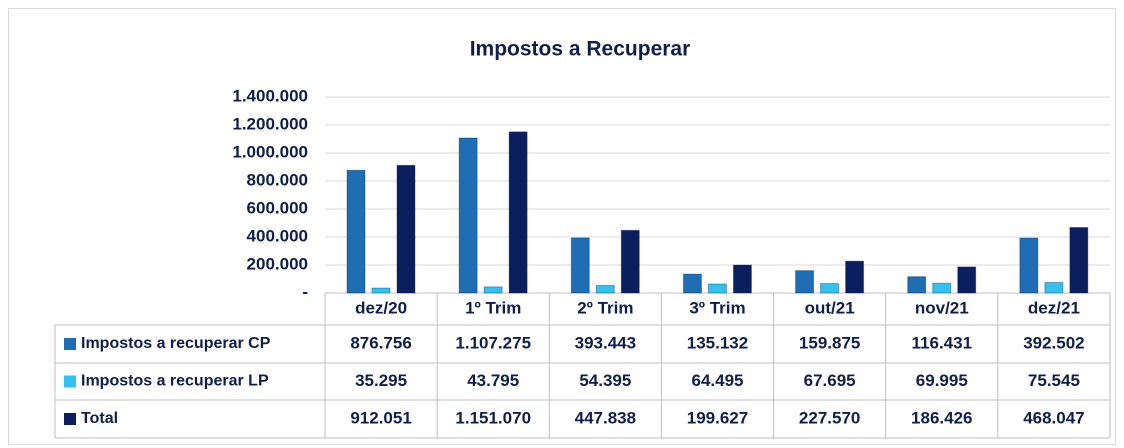 The height and width of the screenshot is (448, 1124). I want to click on x-tick-label: dez/21, so click(1054, 307).